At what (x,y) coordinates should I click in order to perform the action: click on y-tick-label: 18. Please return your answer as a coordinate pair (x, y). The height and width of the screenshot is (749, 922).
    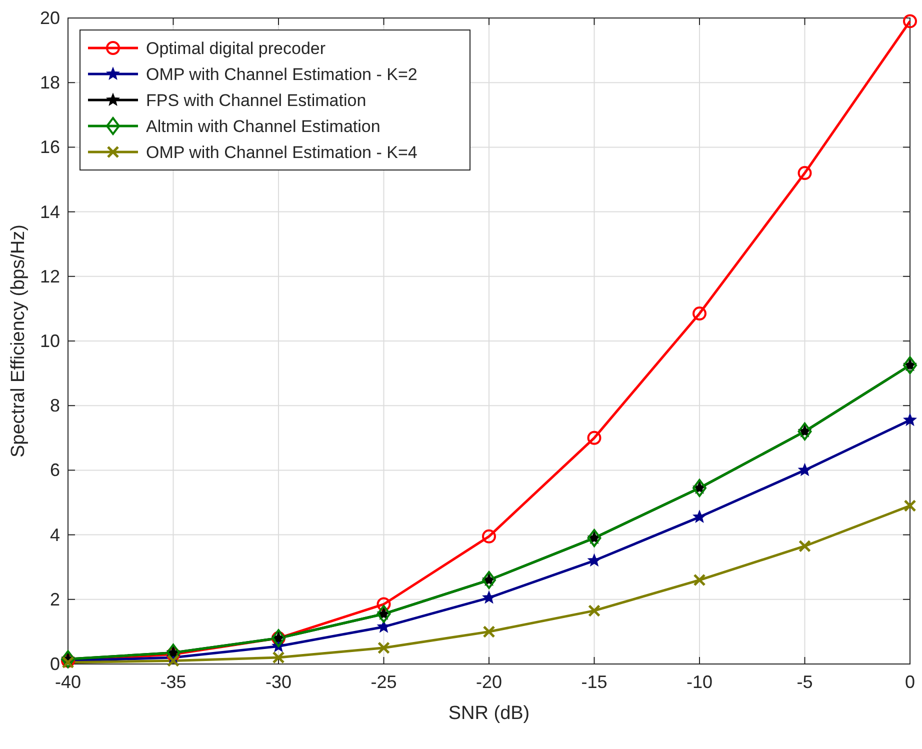
    Looking at the image, I should click on (50, 82).